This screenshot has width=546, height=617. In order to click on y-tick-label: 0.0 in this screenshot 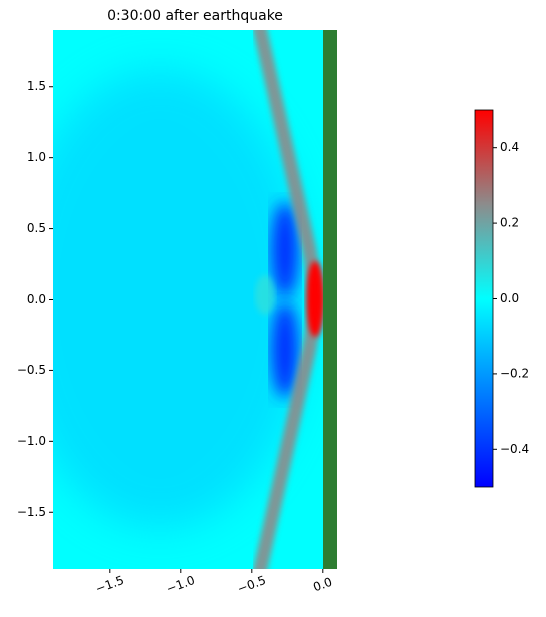, I will do `click(36, 299)`.